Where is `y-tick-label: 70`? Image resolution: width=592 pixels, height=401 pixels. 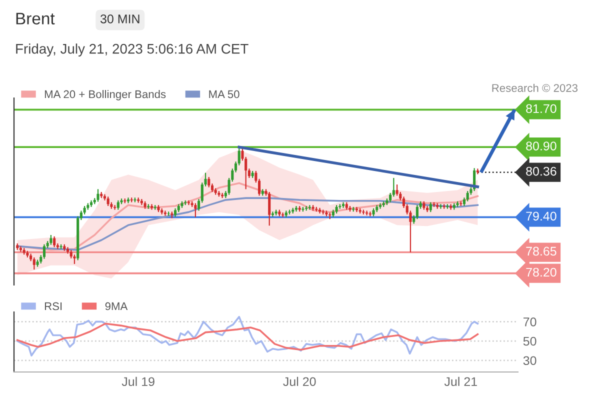
y-tick-label: 70 is located at coordinates (530, 321).